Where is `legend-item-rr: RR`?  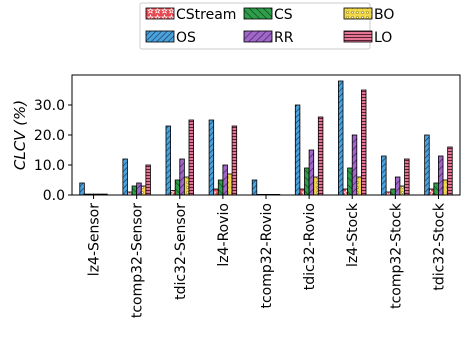
legend-item-rr: RR is located at coordinates (268, 38).